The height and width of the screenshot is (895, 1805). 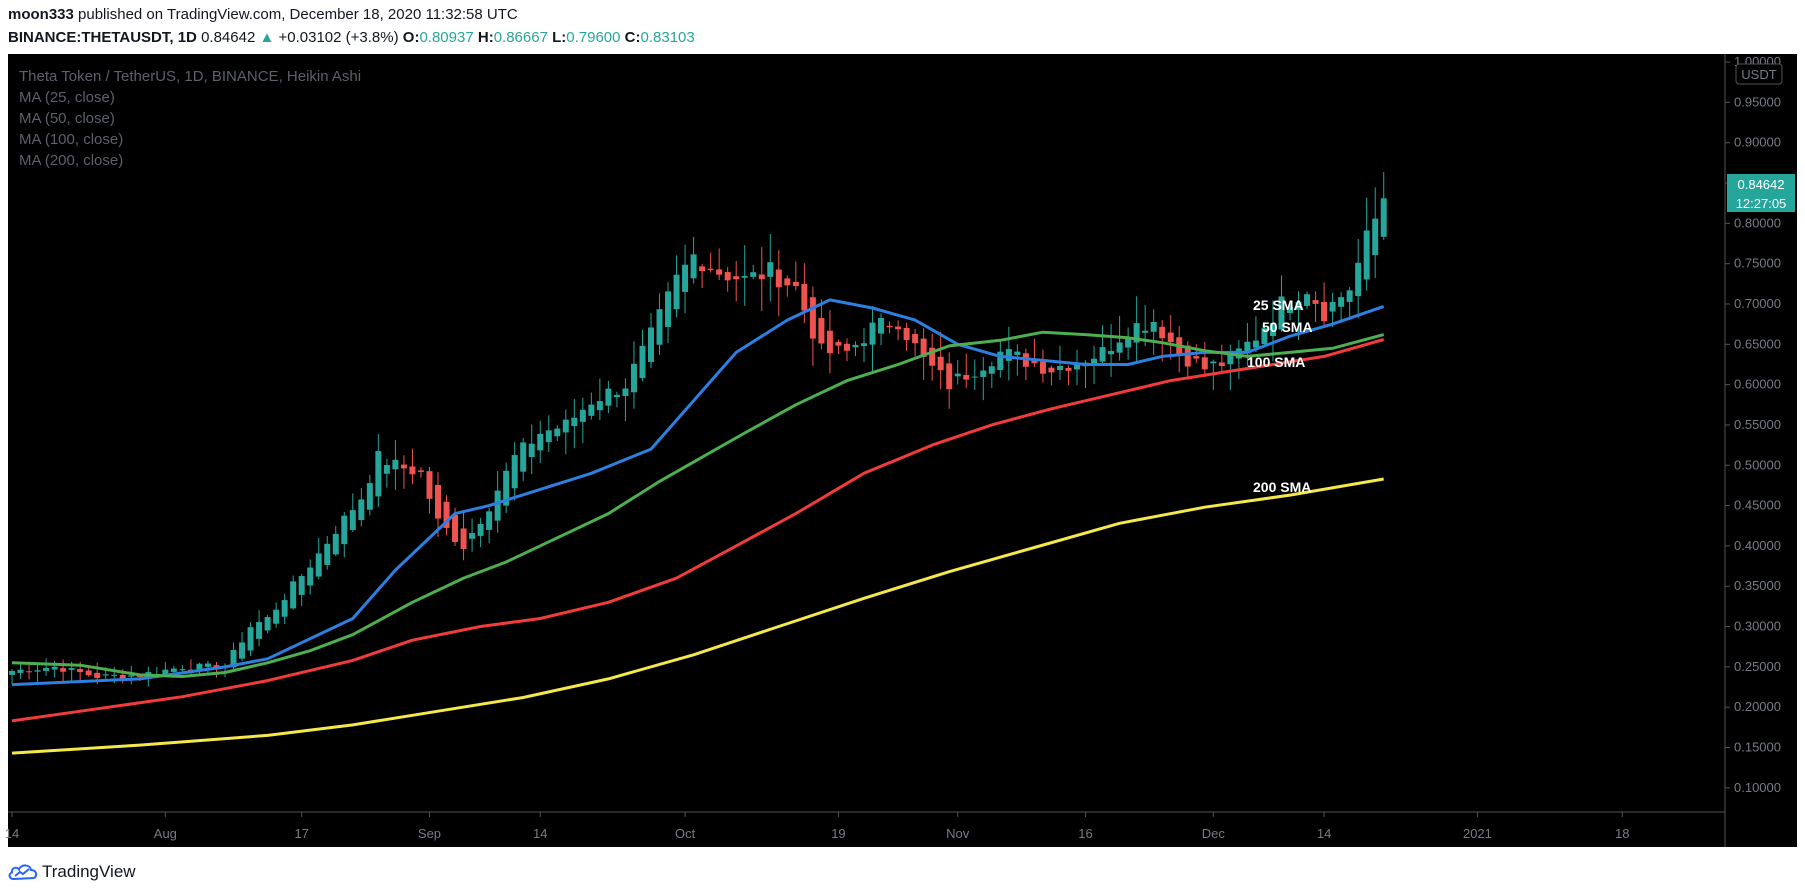 What do you see at coordinates (102, 37) in the screenshot?
I see `symbol-name: BINANCE:THETAUSDT, 1D` at bounding box center [102, 37].